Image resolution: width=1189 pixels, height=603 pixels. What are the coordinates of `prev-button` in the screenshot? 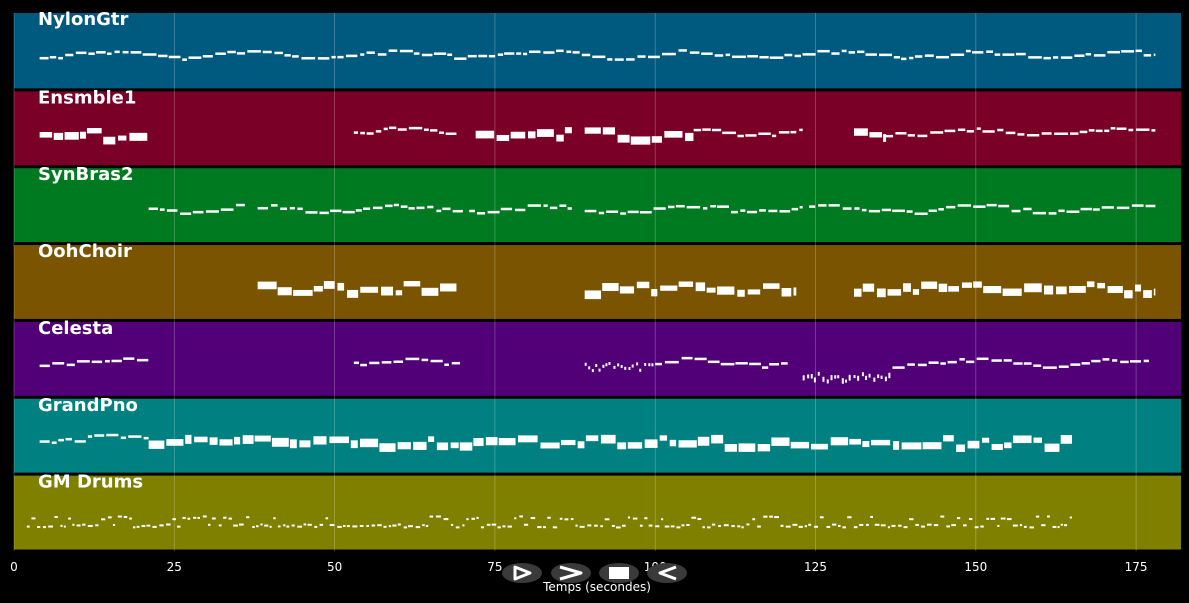 It's located at (667, 573).